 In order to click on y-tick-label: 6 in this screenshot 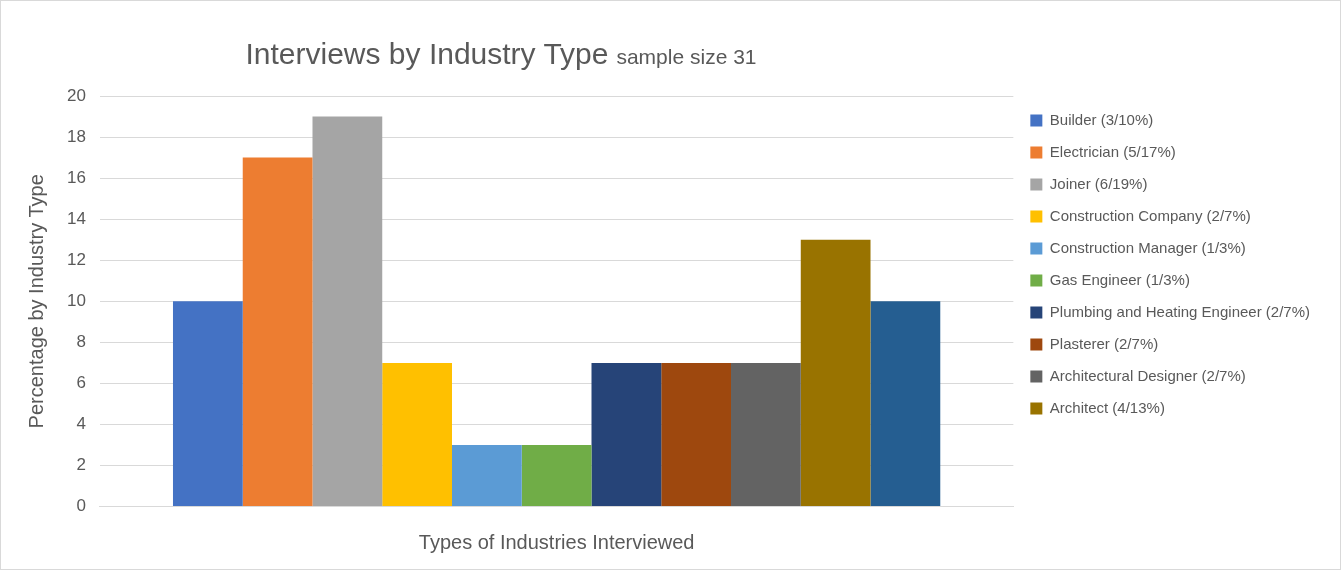, I will do `click(81, 383)`.